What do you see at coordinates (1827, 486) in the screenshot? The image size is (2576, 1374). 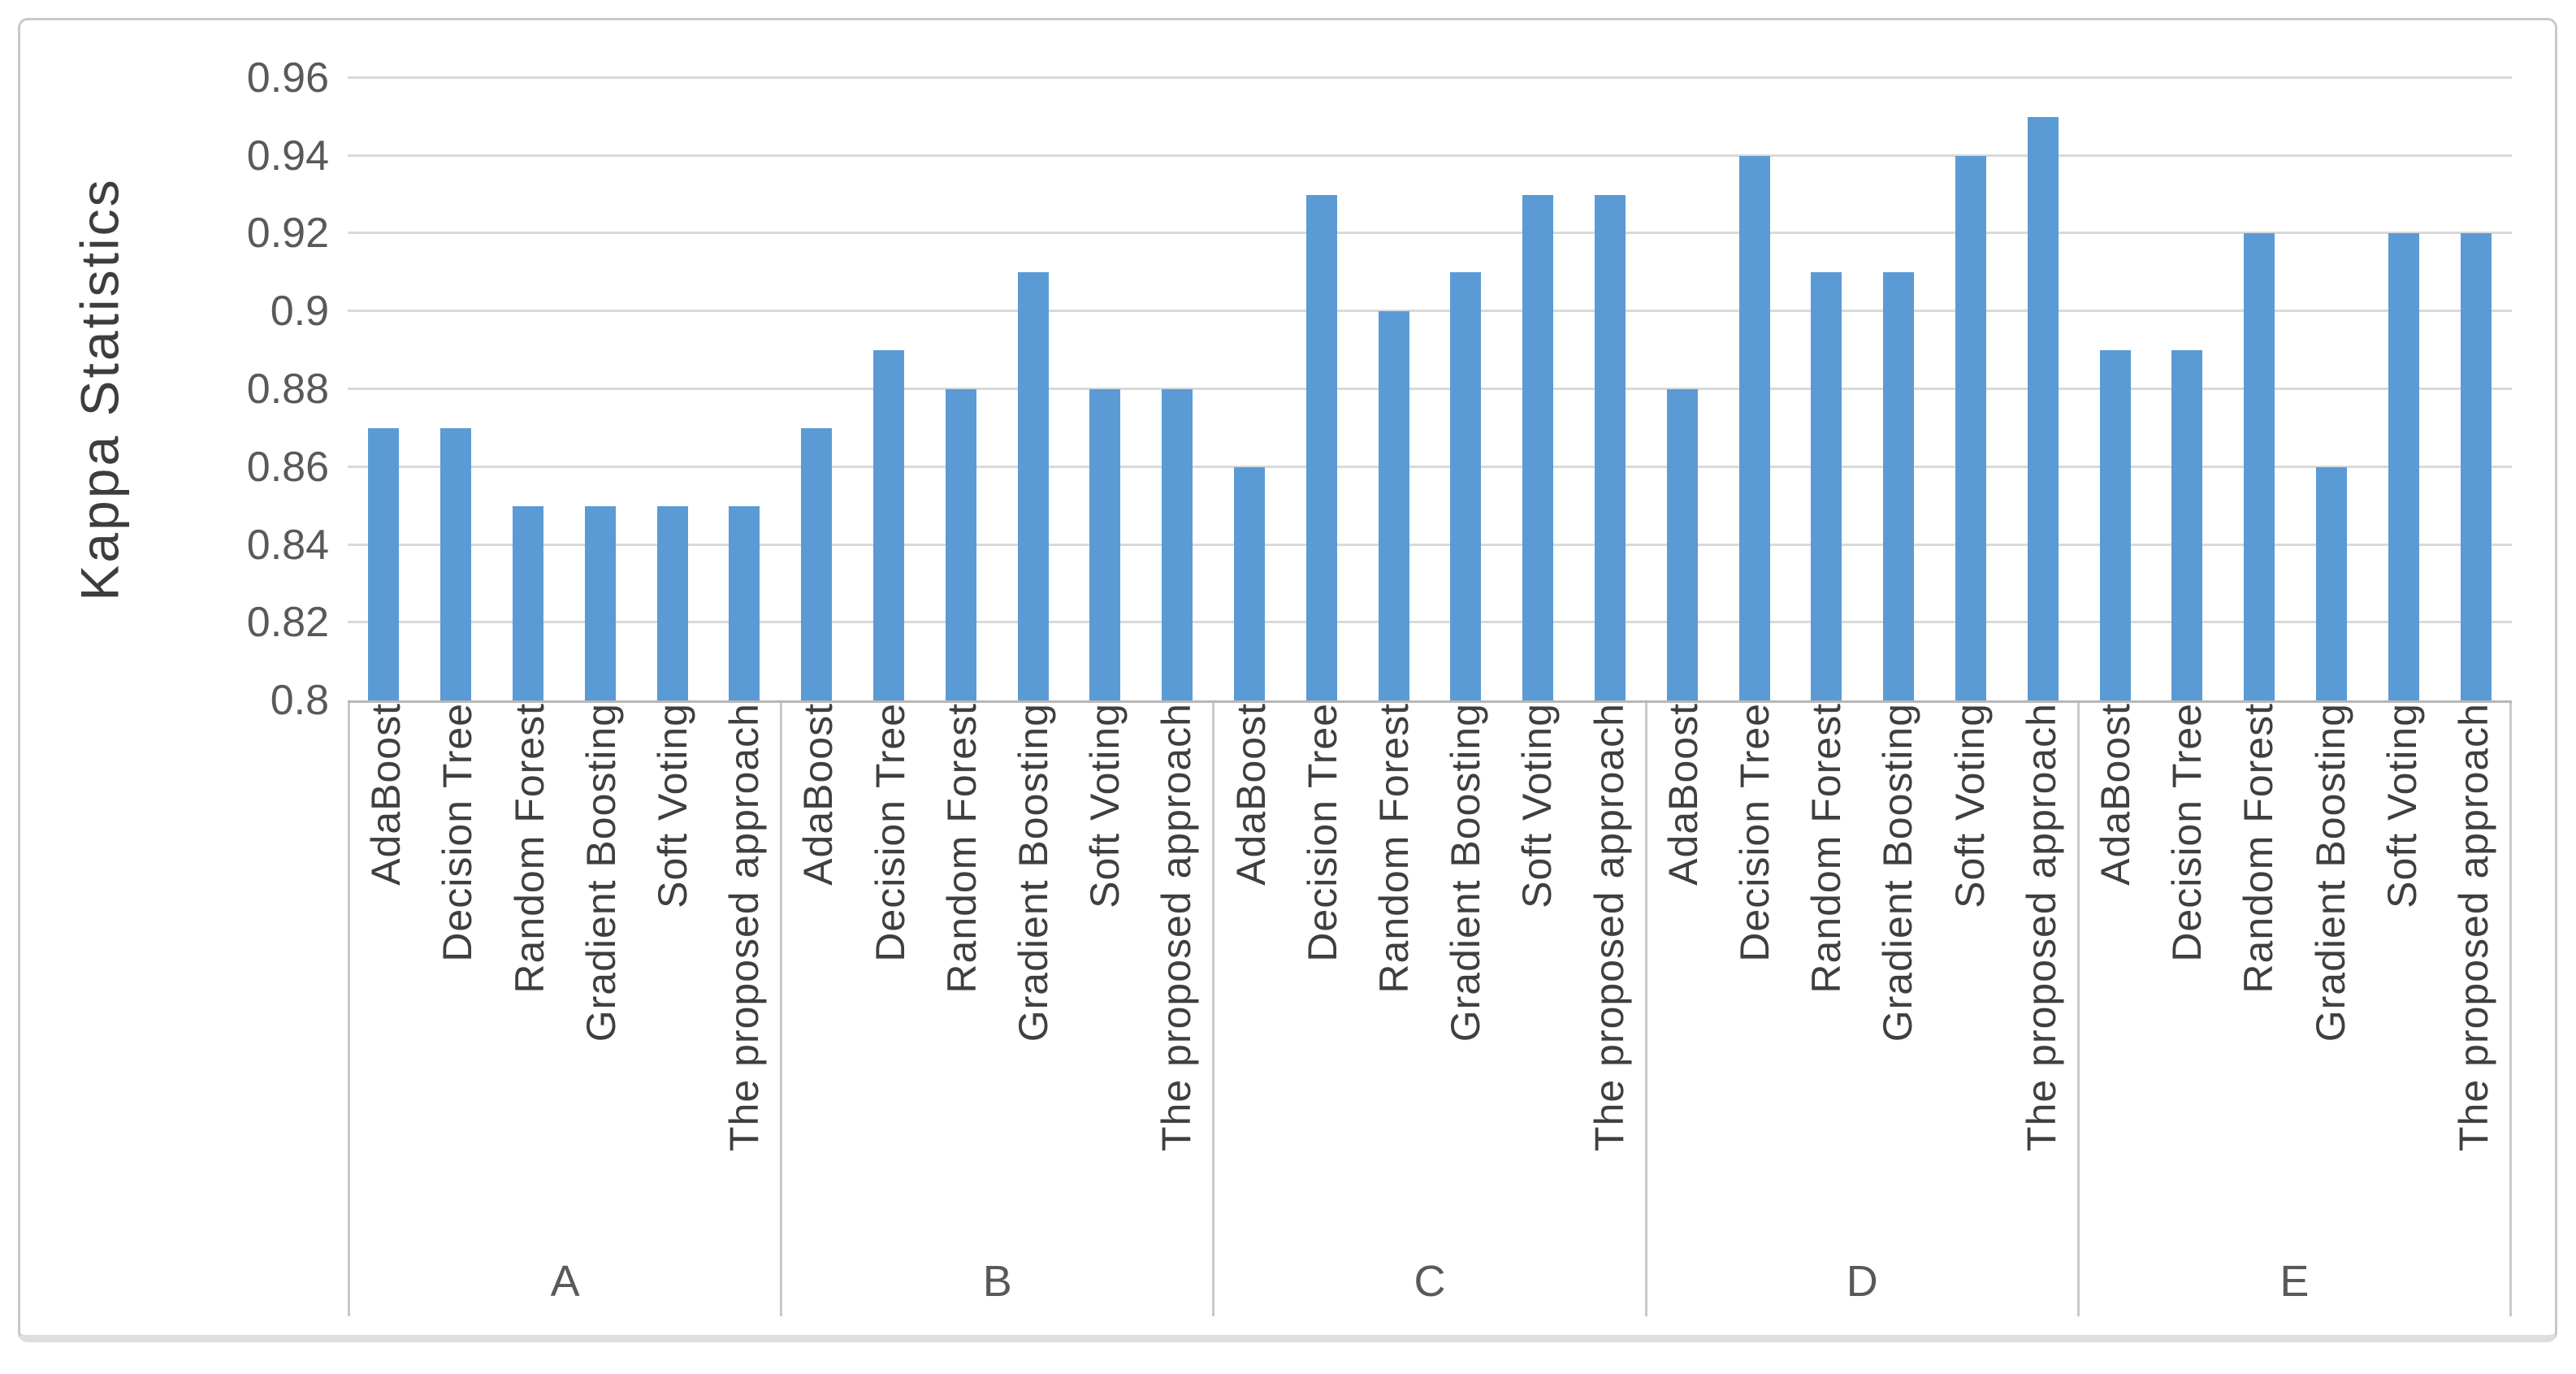 I see `bar-D-Random Forest` at bounding box center [1827, 486].